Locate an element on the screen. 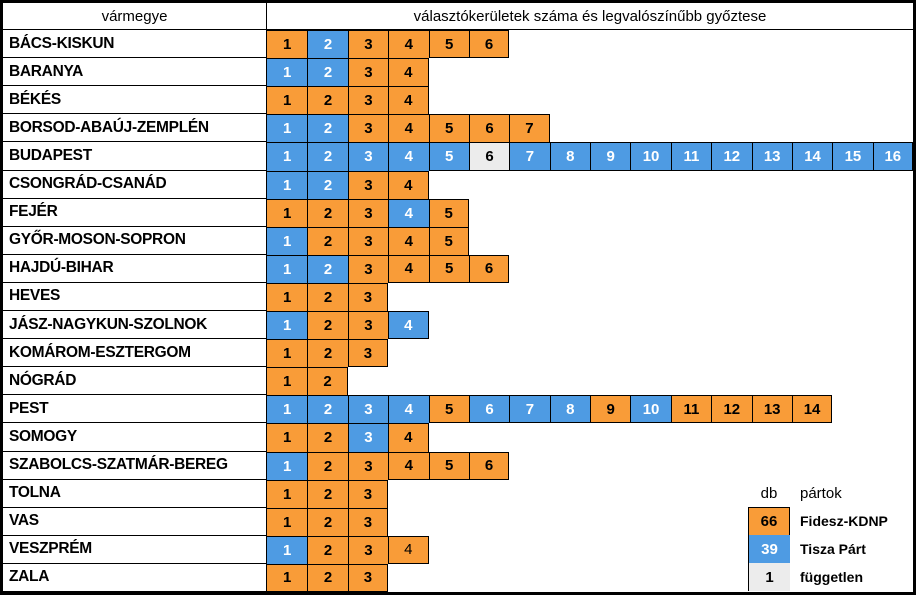 Image resolution: width=916 pixels, height=595 pixels. county-row: JÁSZ-NAGYKUN-SZOLNOK 1 2 3 4 is located at coordinates (458, 325).